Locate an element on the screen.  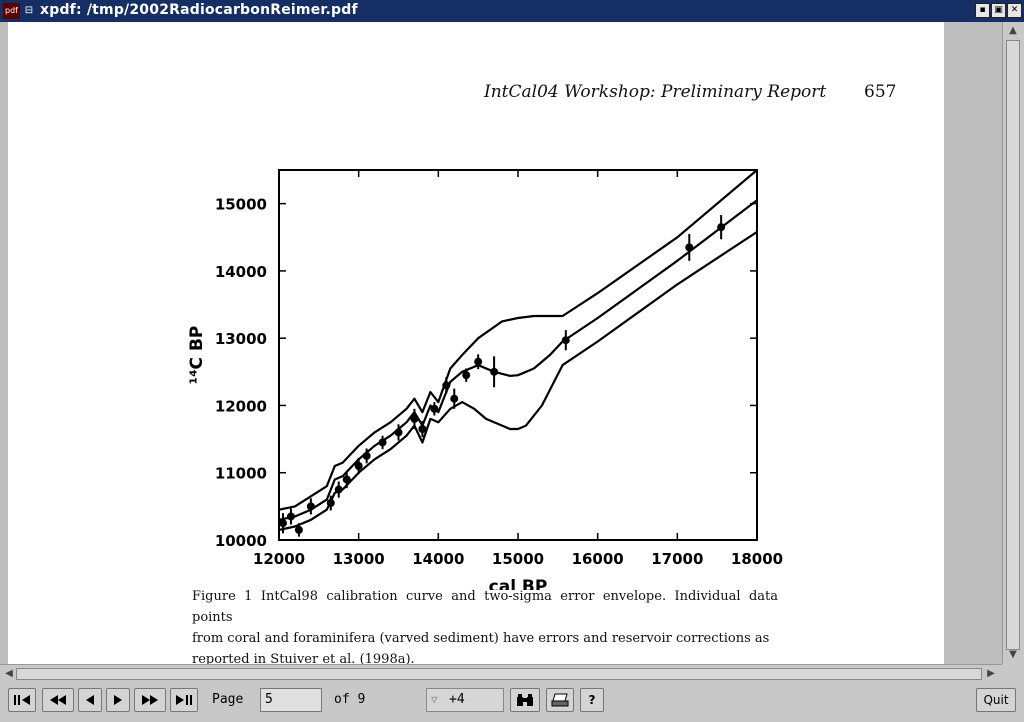
first-page-button is located at coordinates (22, 700).